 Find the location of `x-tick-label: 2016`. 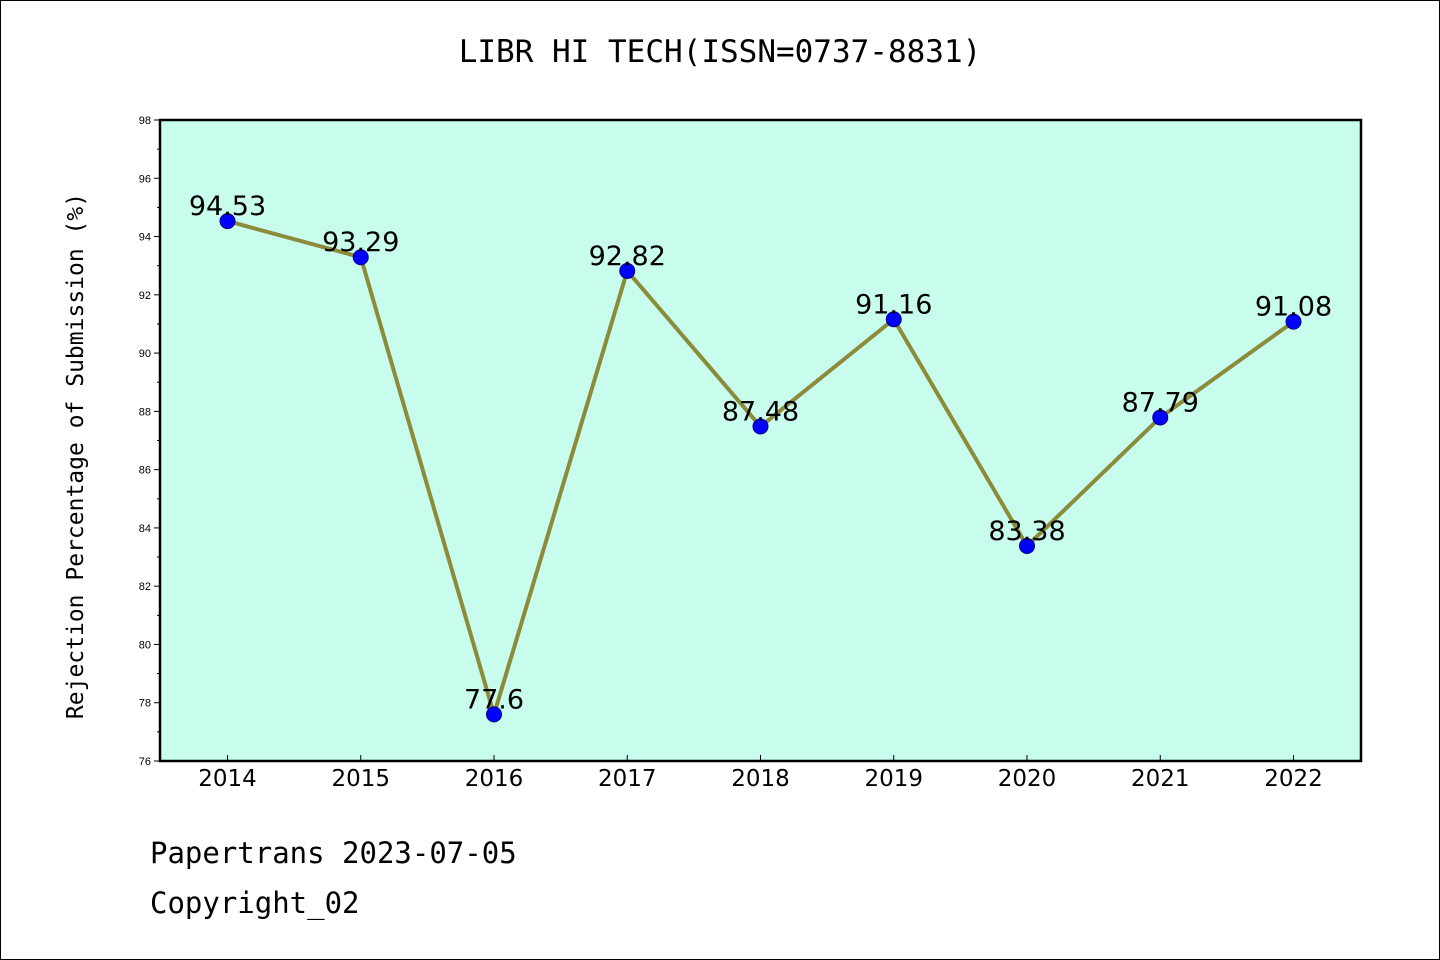

x-tick-label: 2016 is located at coordinates (494, 779).